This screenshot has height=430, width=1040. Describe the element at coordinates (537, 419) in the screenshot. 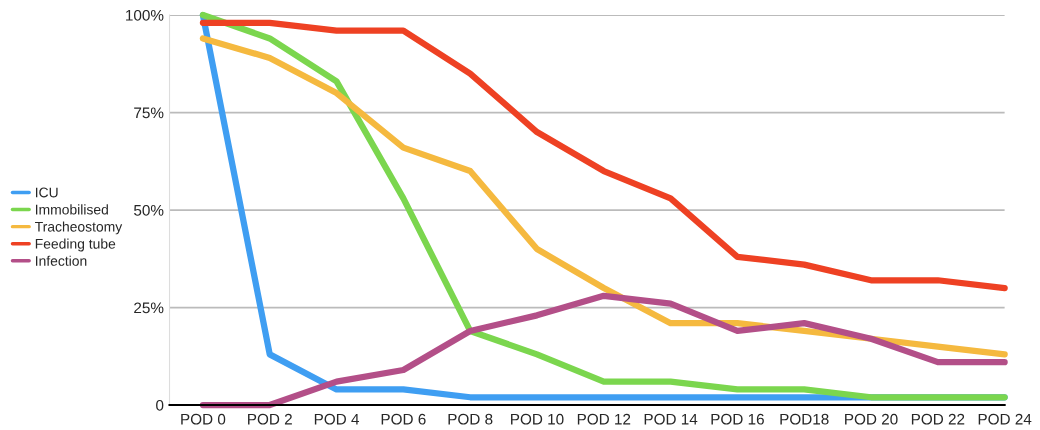

I see `x-tick-label: POD 10` at that location.